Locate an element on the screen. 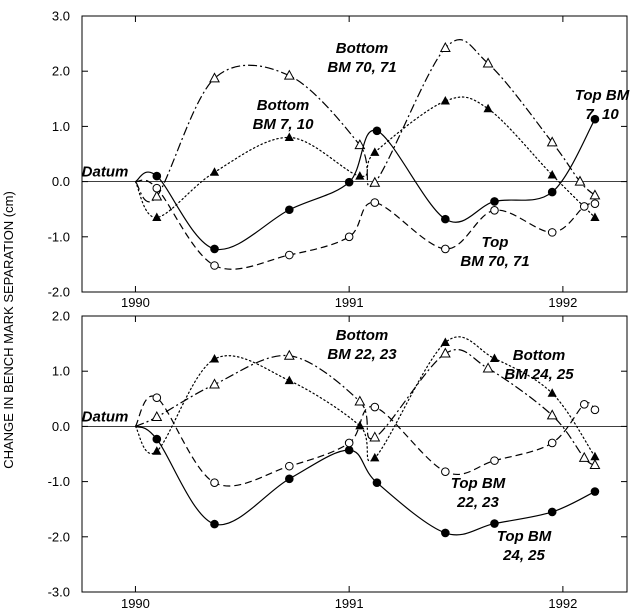  annotation-line: Top is located at coordinates (495, 242).